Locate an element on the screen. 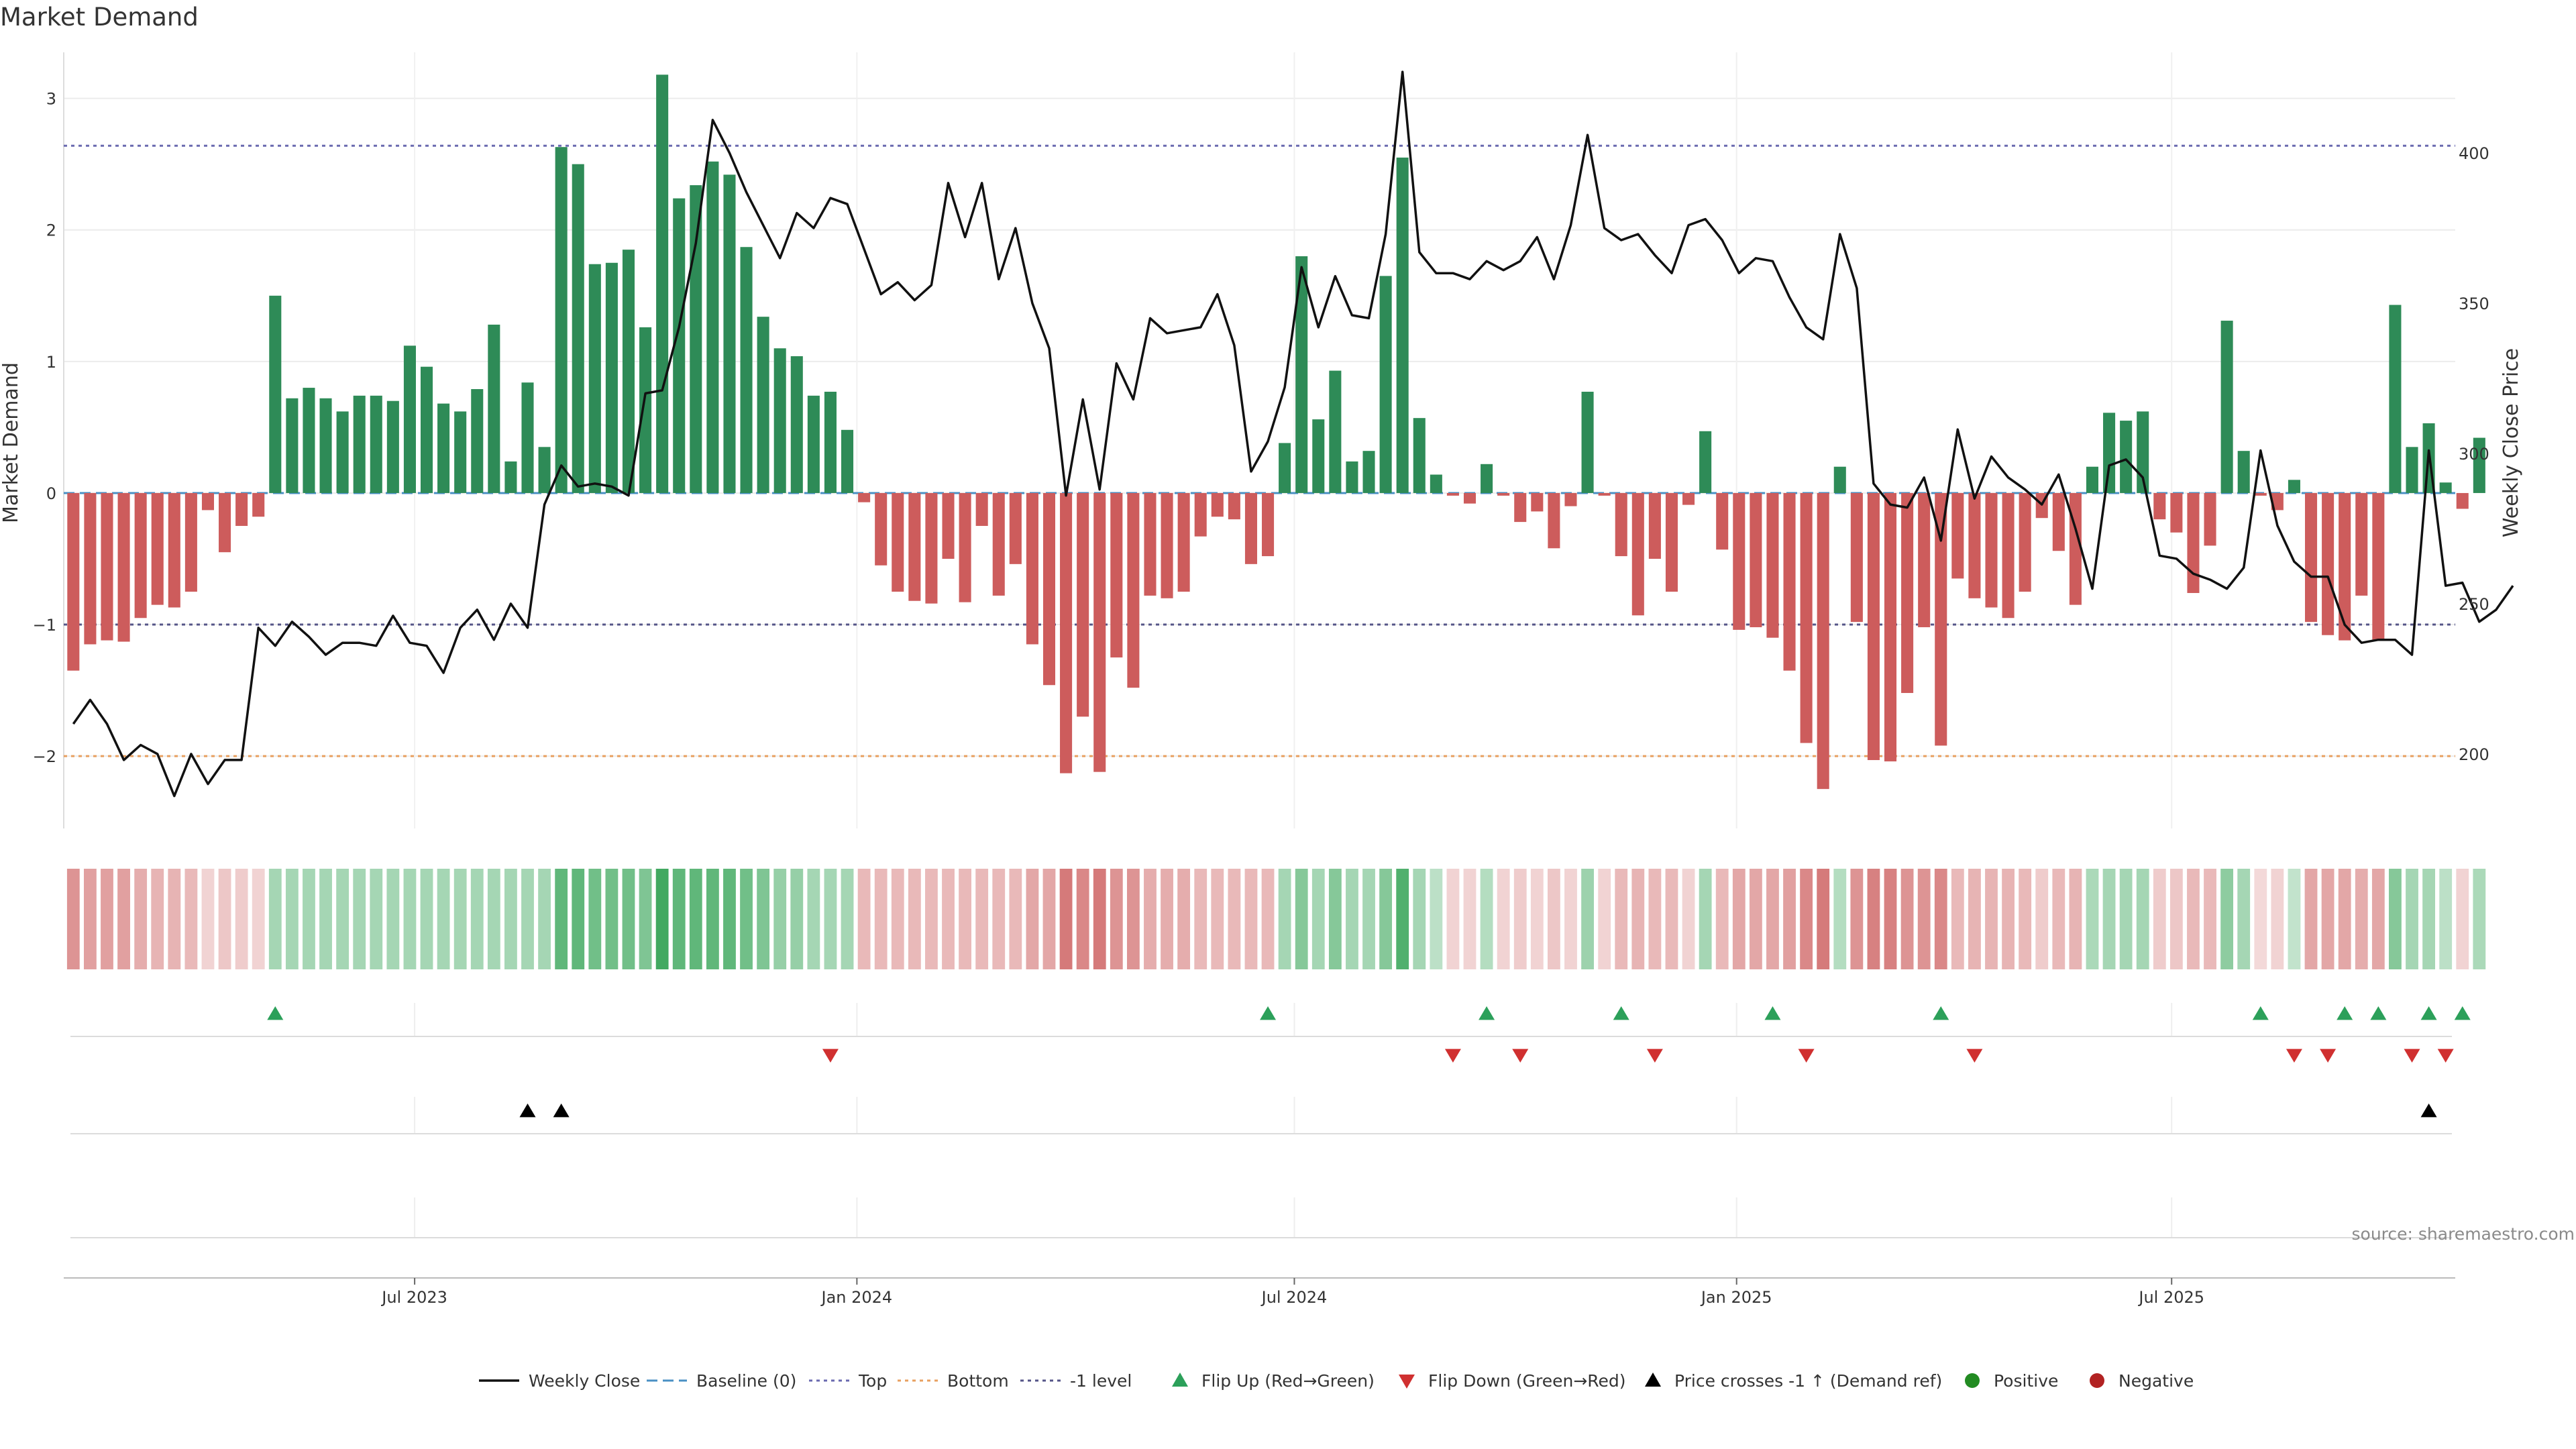 The image size is (2576, 1449). legend-item-bottom: Bottom is located at coordinates (953, 1381).